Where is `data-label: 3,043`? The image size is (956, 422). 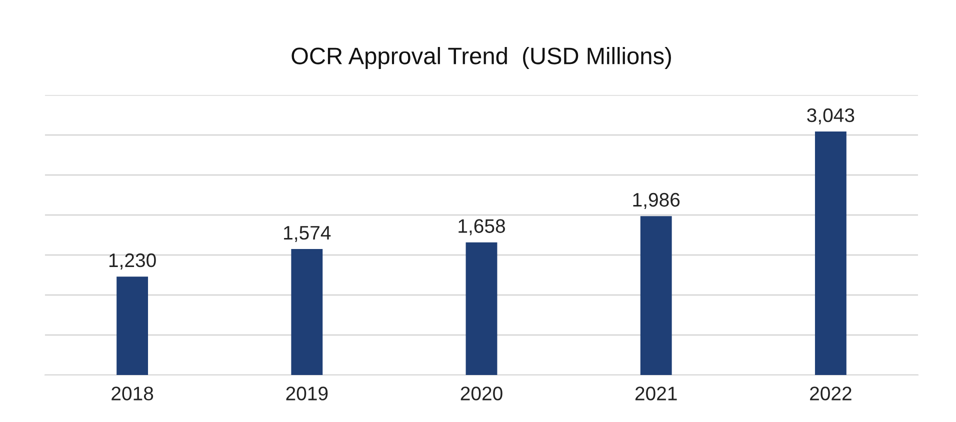
data-label: 3,043 is located at coordinates (830, 116).